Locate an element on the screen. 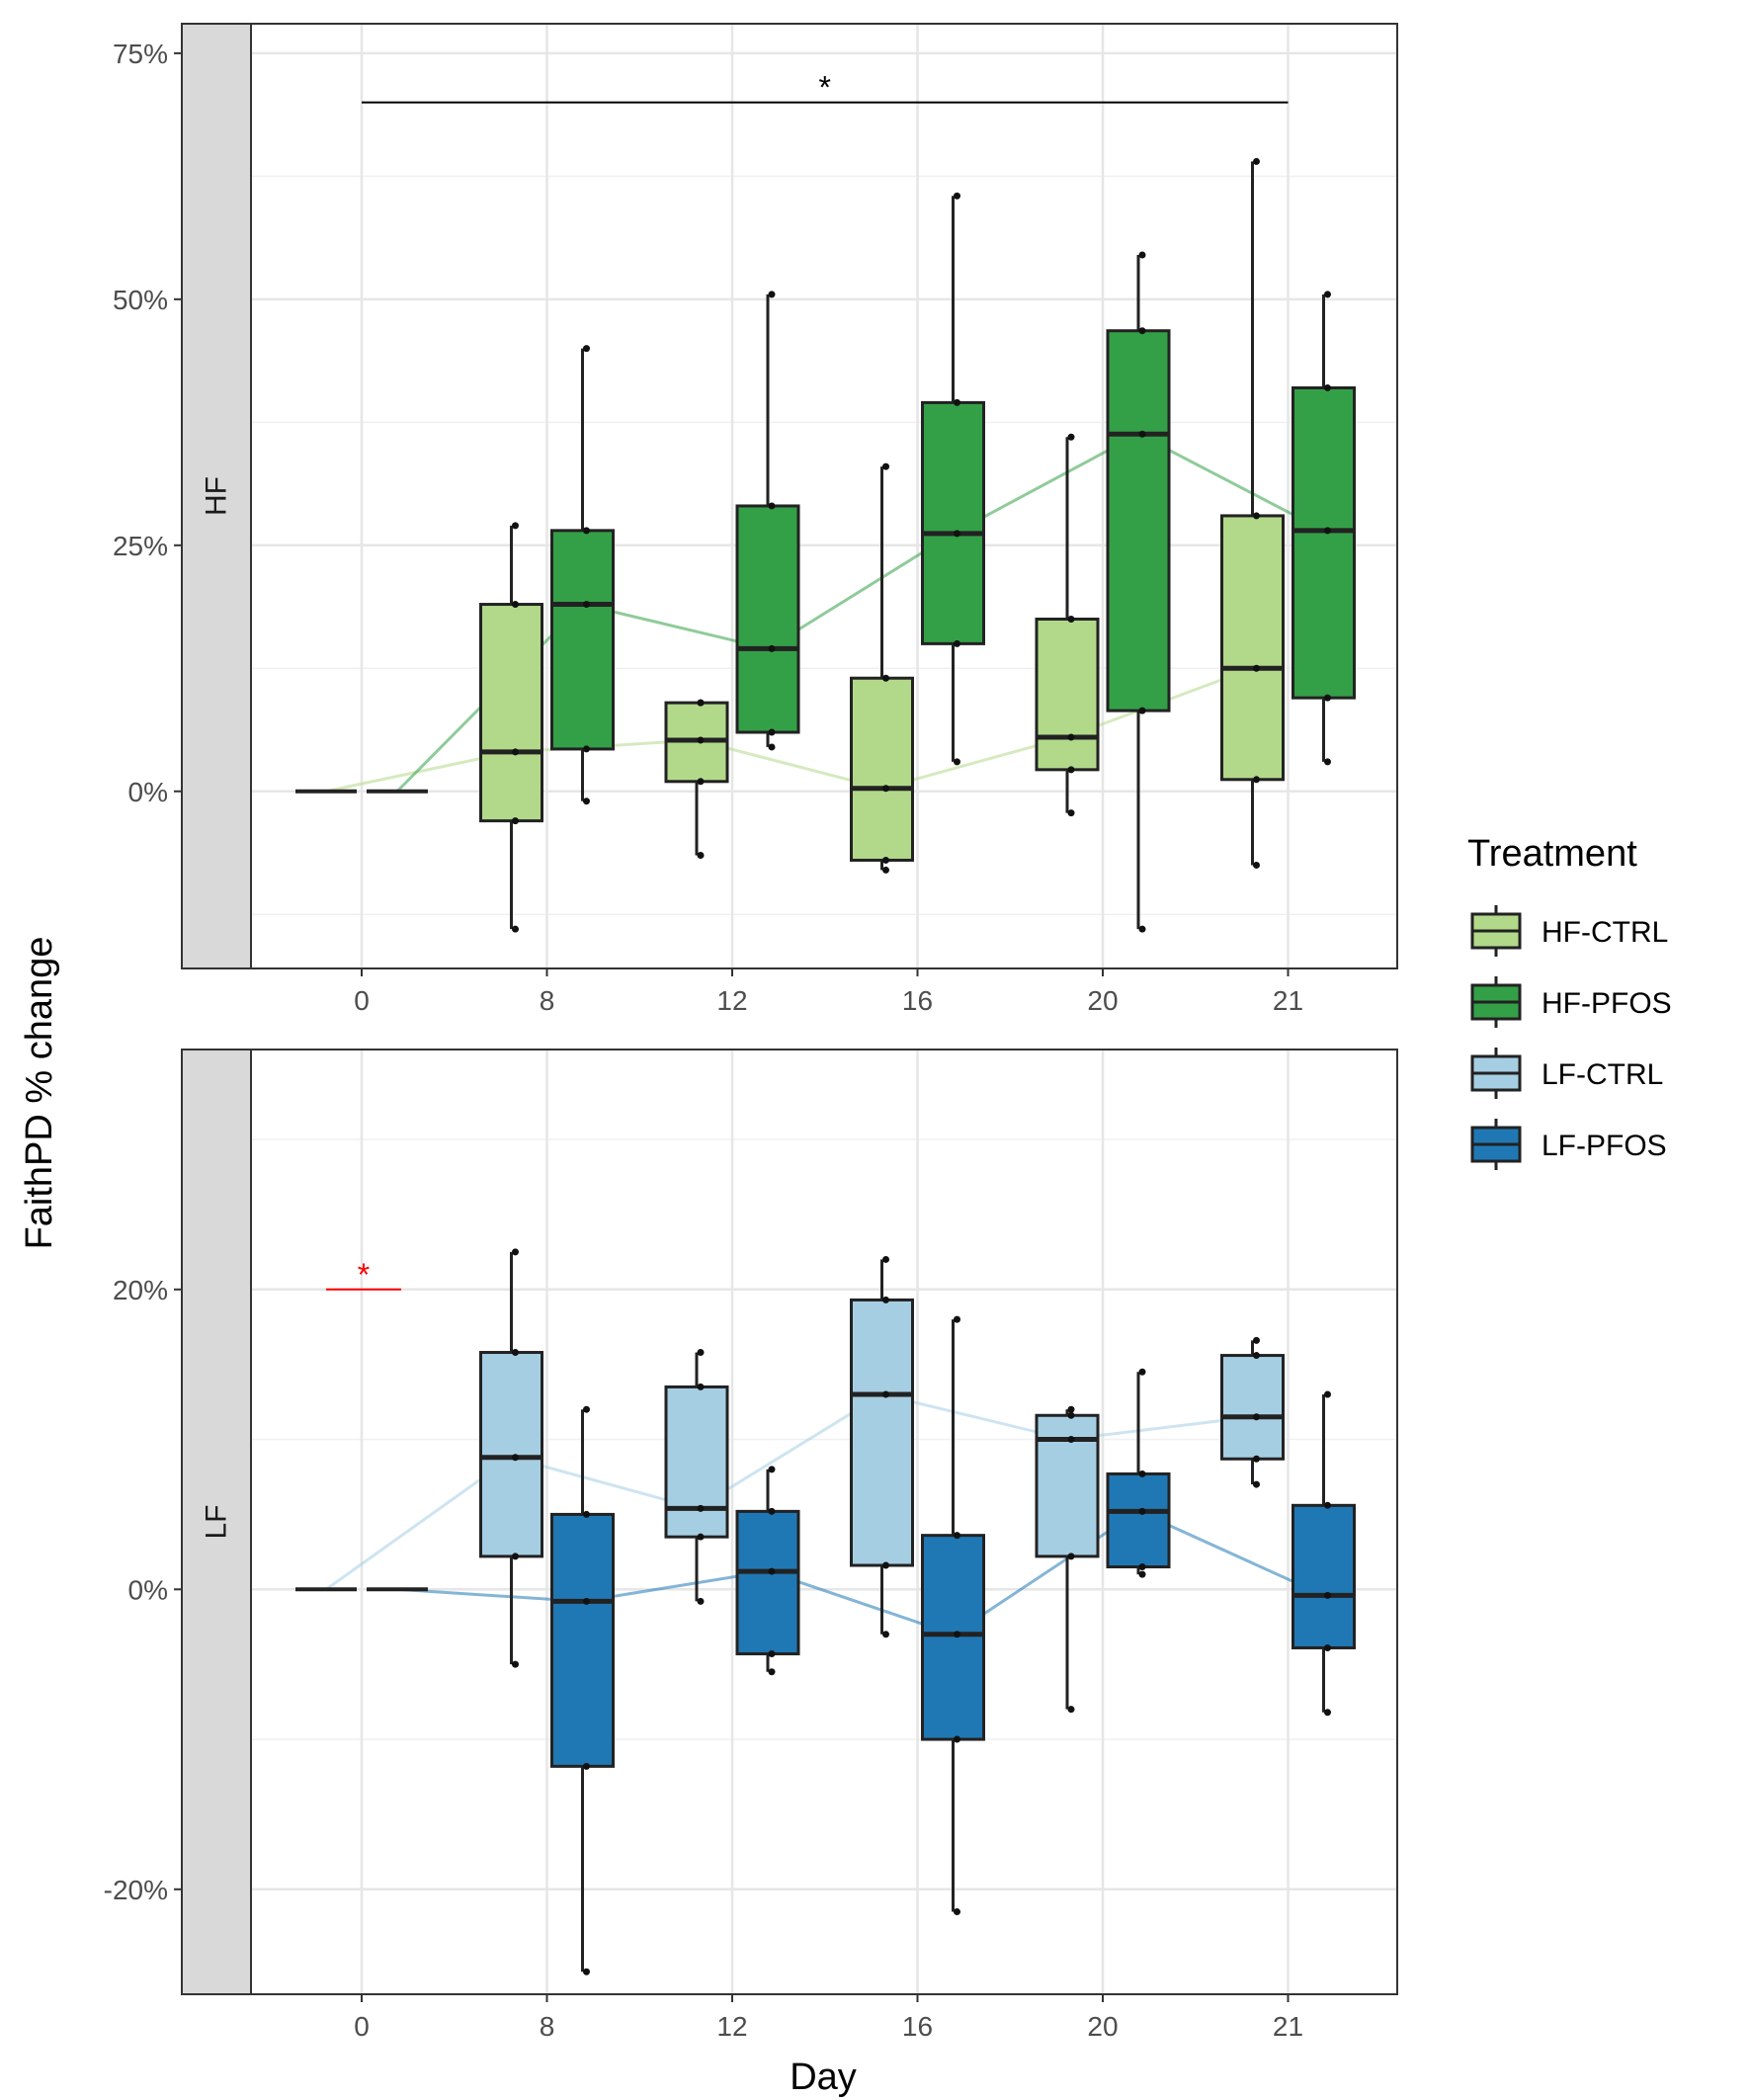 This screenshot has height=2100, width=1750. y-tick-label: 20% is located at coordinates (140, 1290).